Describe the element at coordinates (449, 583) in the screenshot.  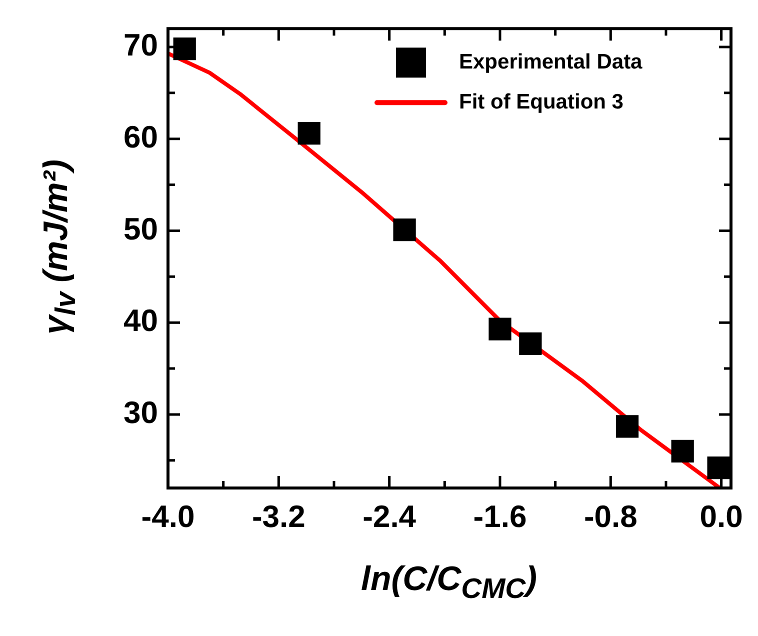
I see `x-axis-title: ln(C/C$_{CMC}$)` at that location.